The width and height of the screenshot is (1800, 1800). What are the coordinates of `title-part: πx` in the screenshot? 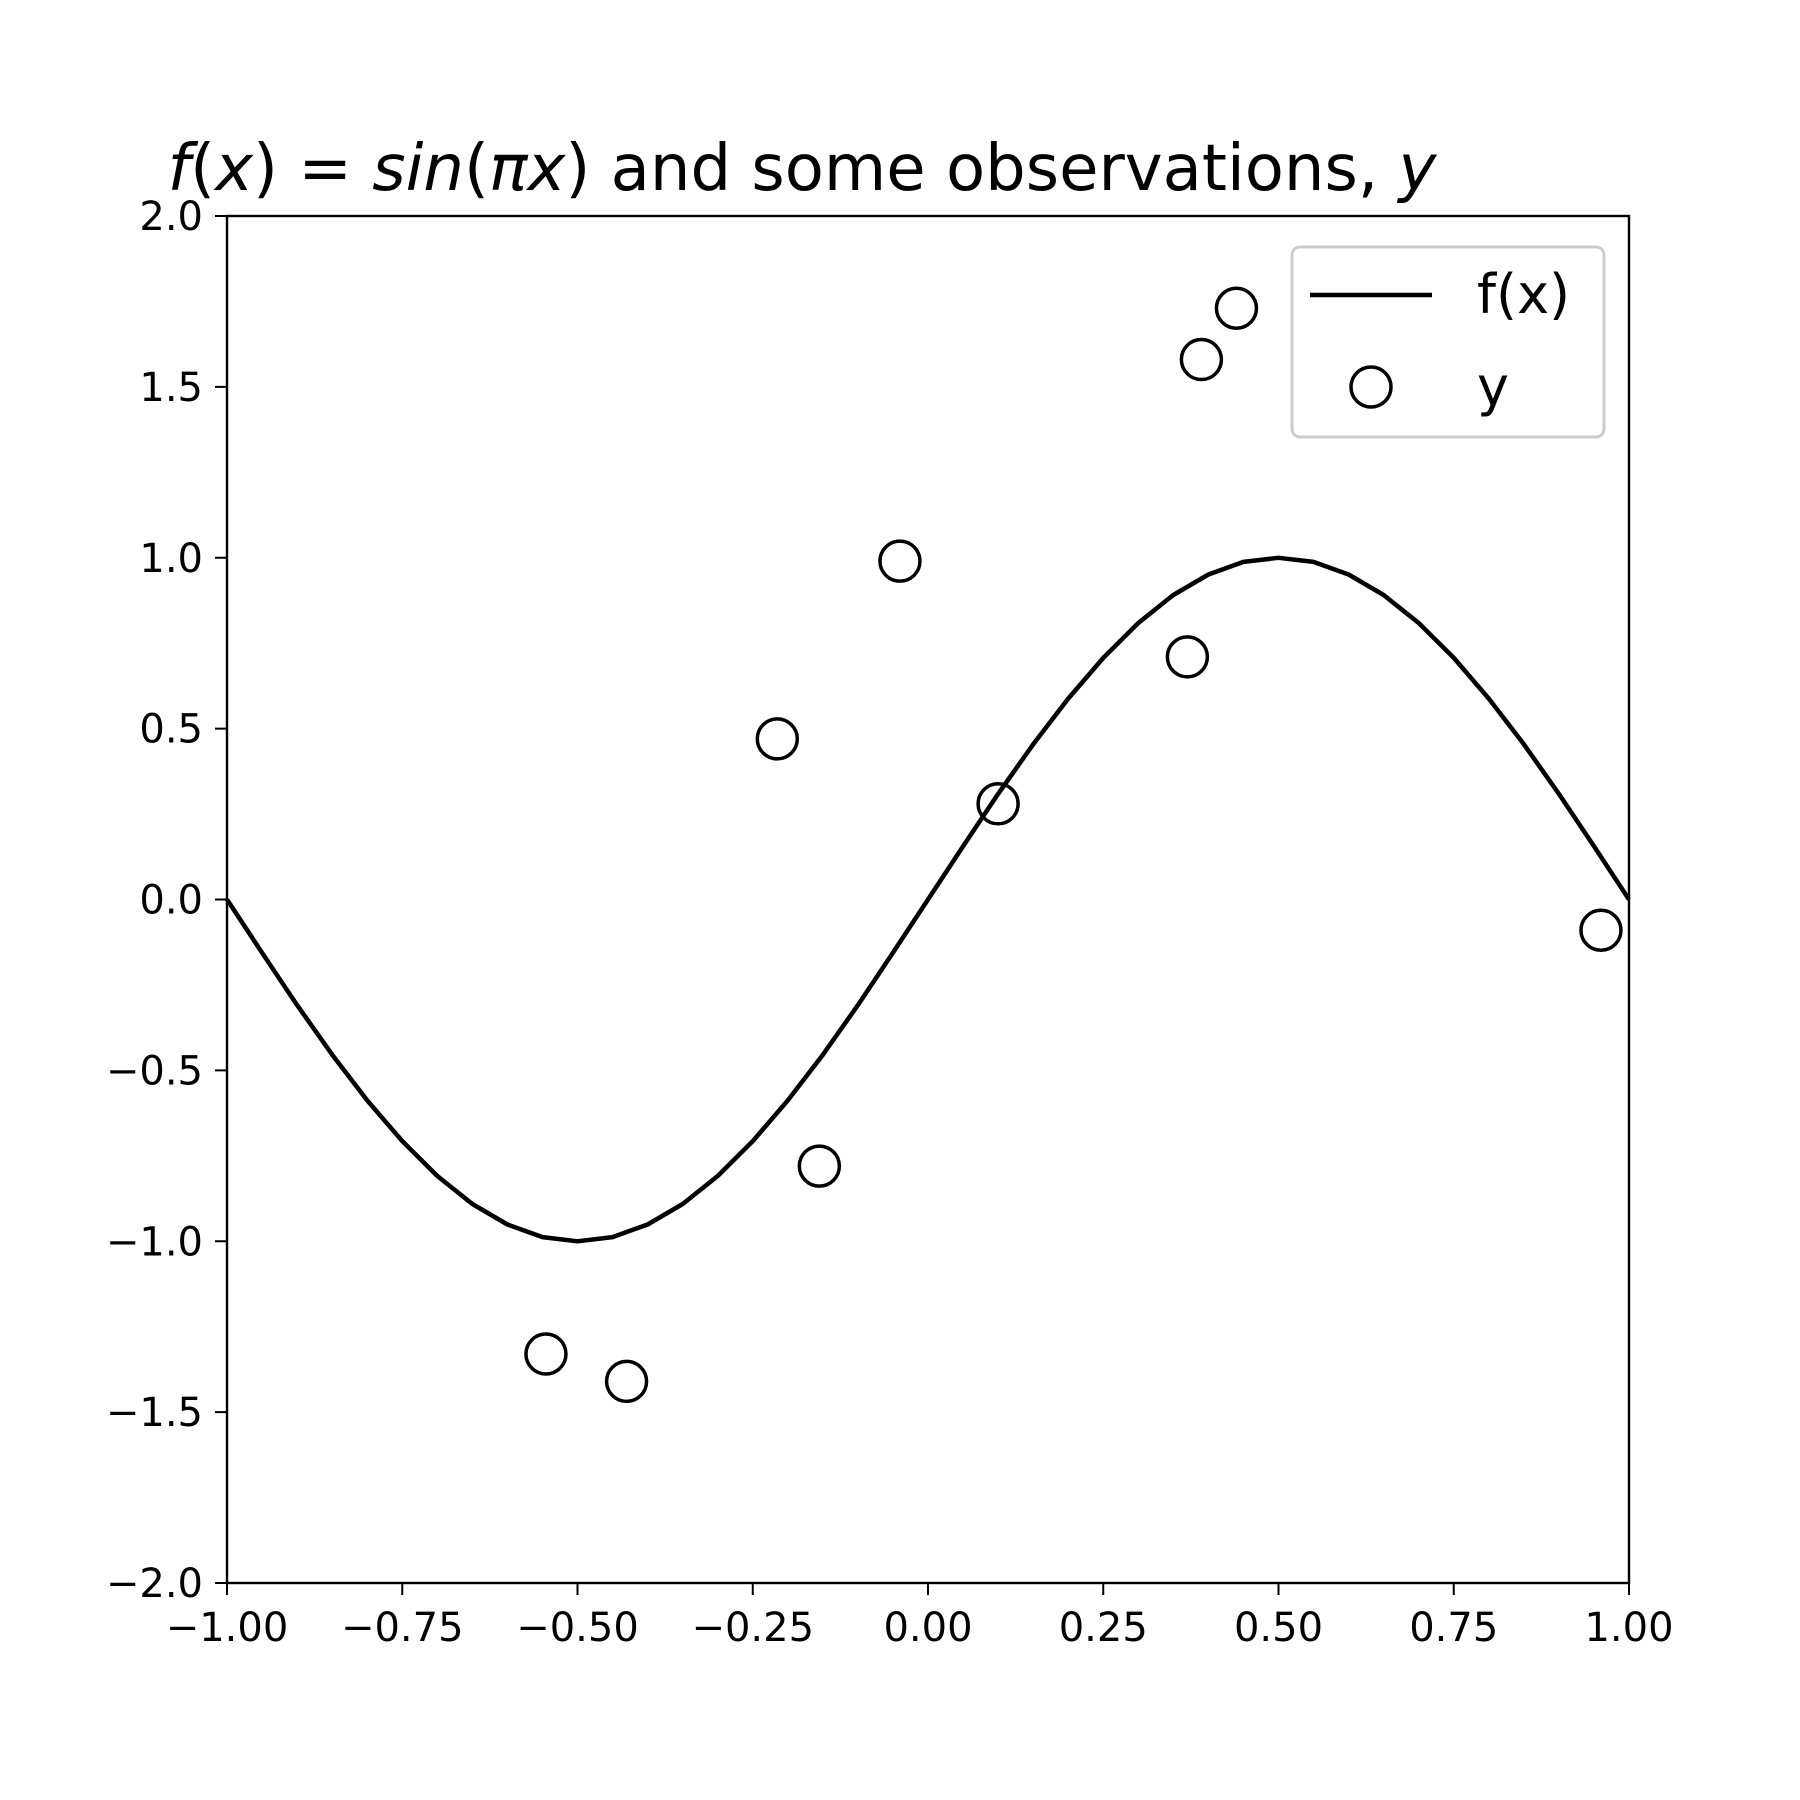 It's located at (528, 169).